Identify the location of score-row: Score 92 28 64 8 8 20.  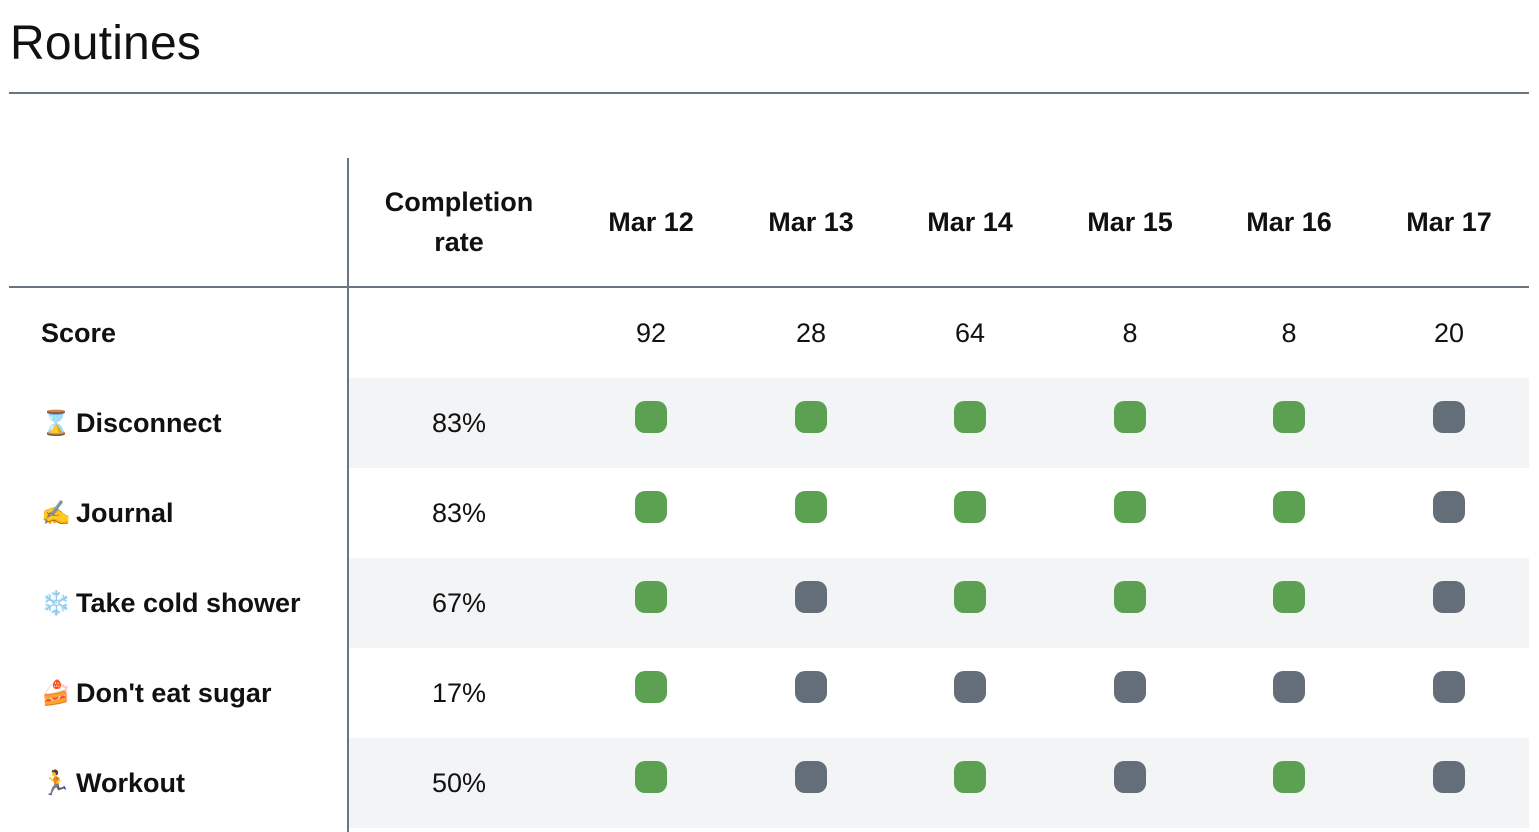
(769, 333).